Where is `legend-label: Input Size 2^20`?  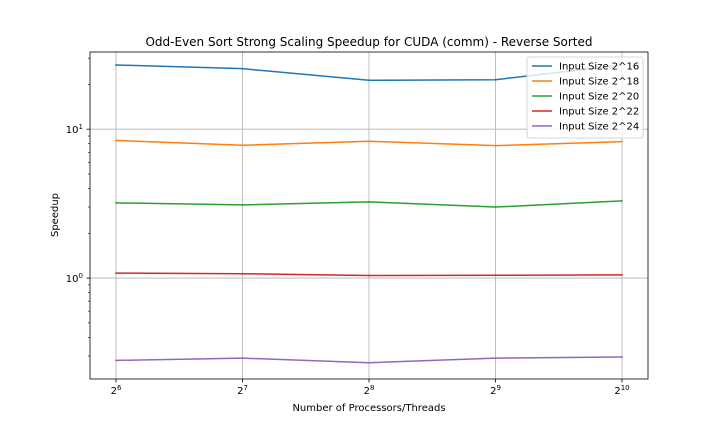
legend-label: Input Size 2^20 is located at coordinates (599, 97).